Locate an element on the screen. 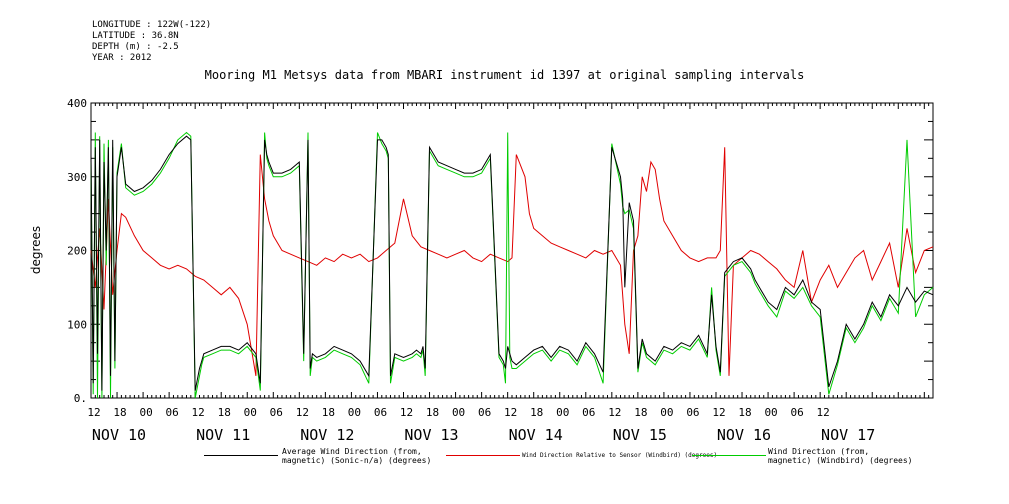  x-day-label: NOV 16 is located at coordinates (744, 435).